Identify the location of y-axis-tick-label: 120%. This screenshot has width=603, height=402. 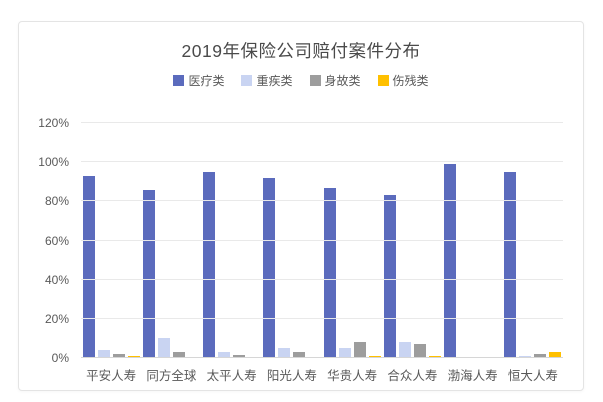
(53, 123).